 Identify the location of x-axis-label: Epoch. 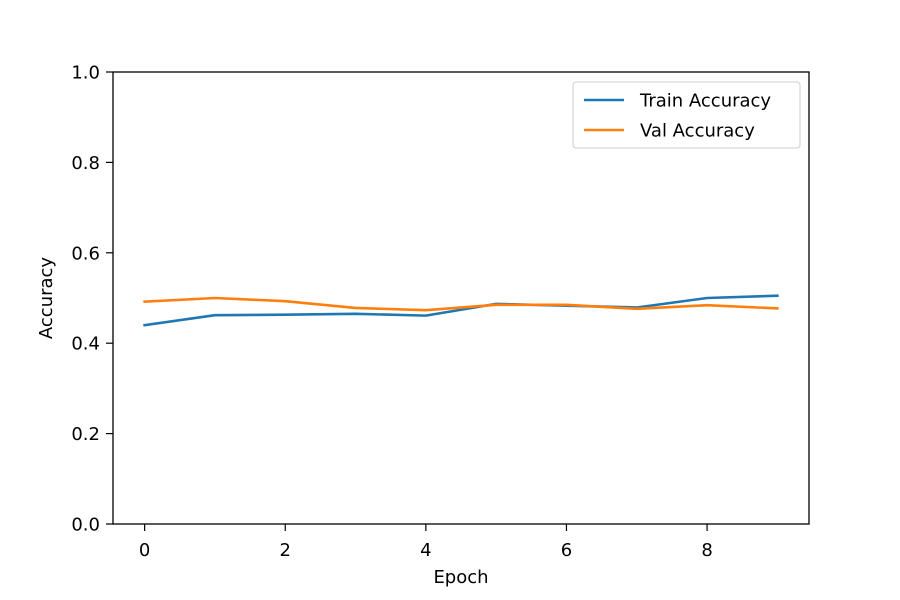
(460, 577).